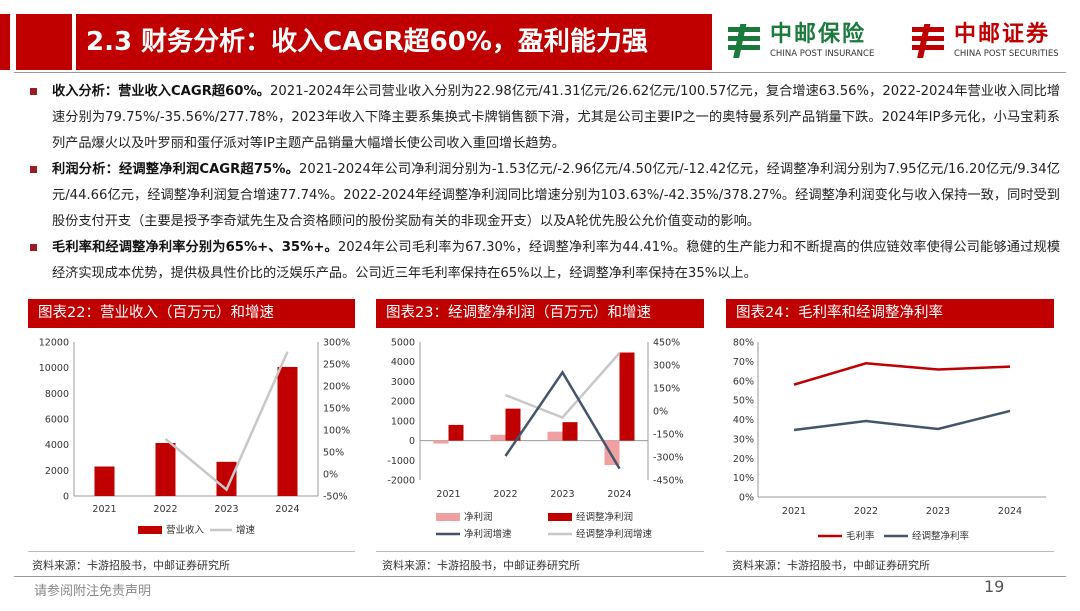 This screenshot has height=611, width=1080. Describe the element at coordinates (481, 565) in the screenshot. I see `chart23-source: 资料来源：卡游招股书，中邮证券研究所` at that location.